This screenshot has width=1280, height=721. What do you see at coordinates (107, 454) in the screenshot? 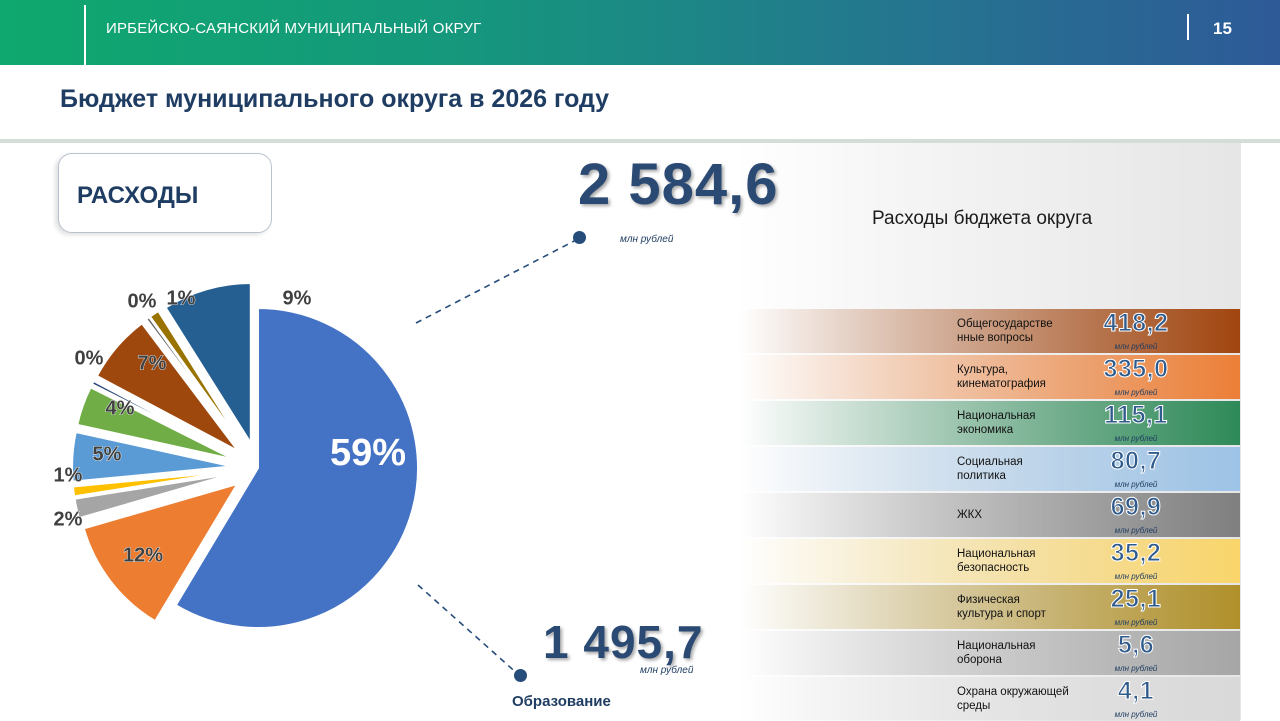
I see `pie-slice-label: 5%` at bounding box center [107, 454].